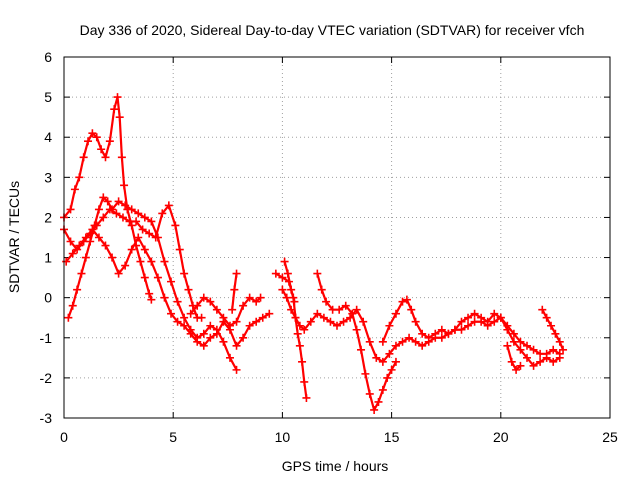  What do you see at coordinates (48, 57) in the screenshot?
I see `y-tick-label: 6` at bounding box center [48, 57].